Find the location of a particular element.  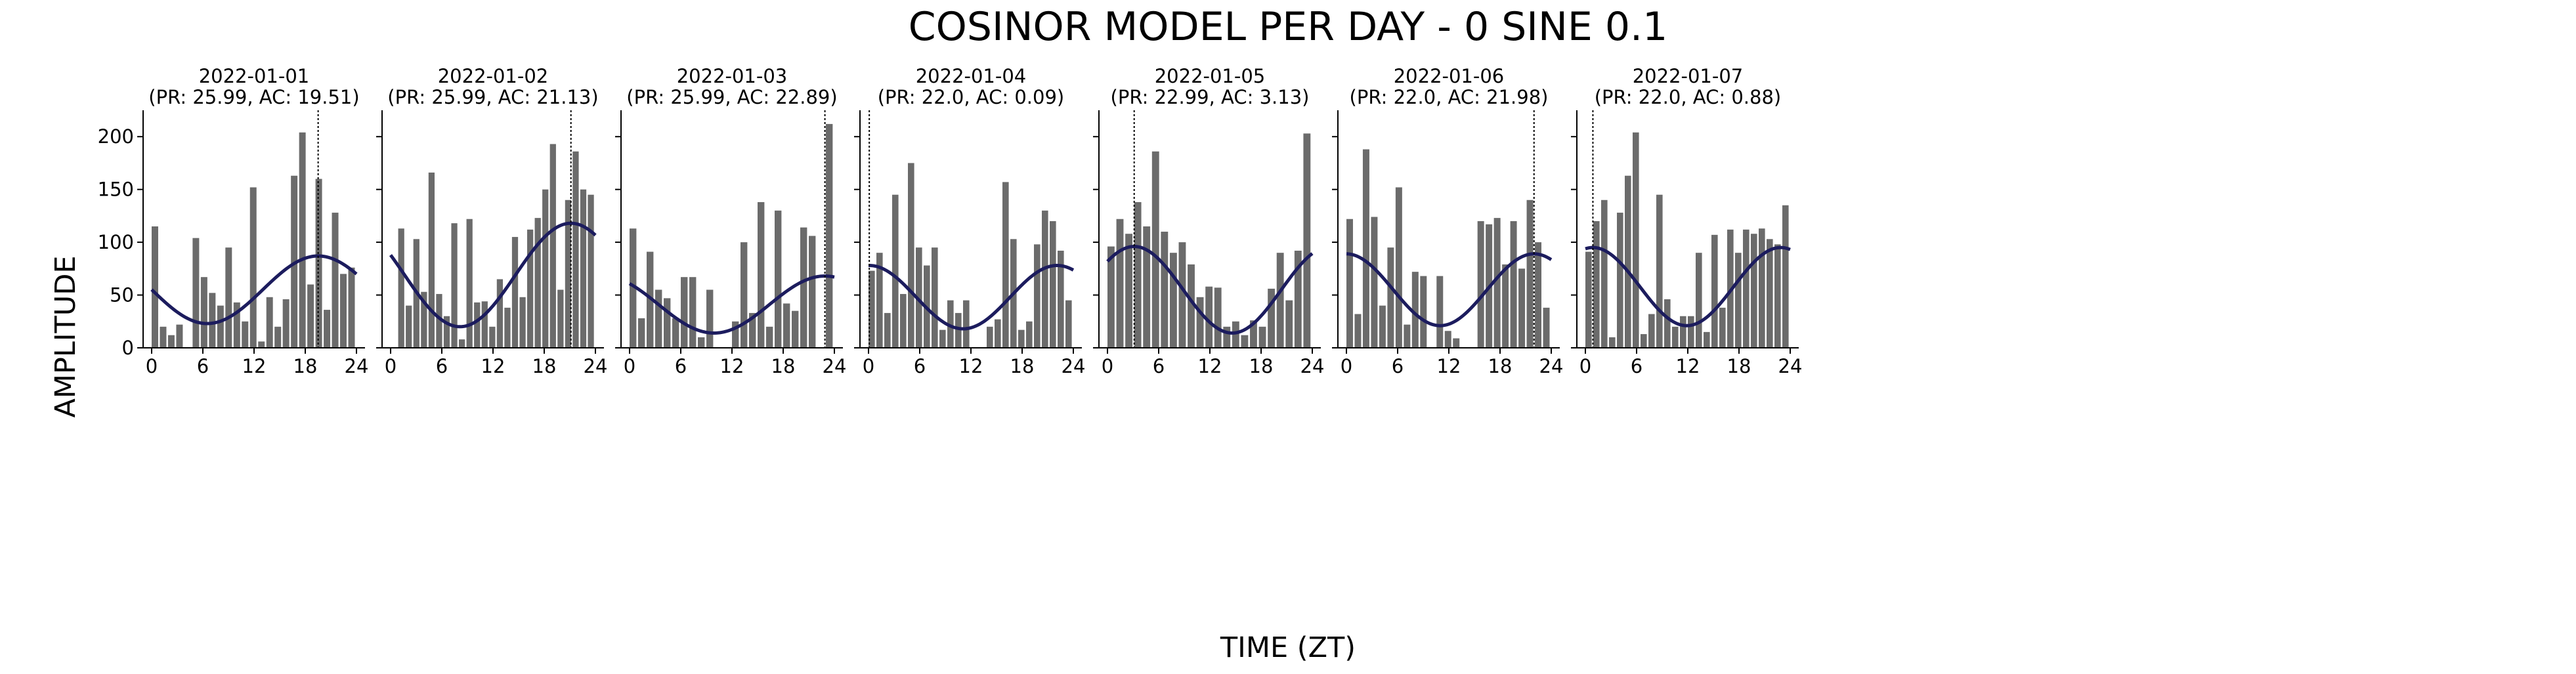

panel-subtitle: (PR: 25.99, AC: 22.89) is located at coordinates (731, 97).